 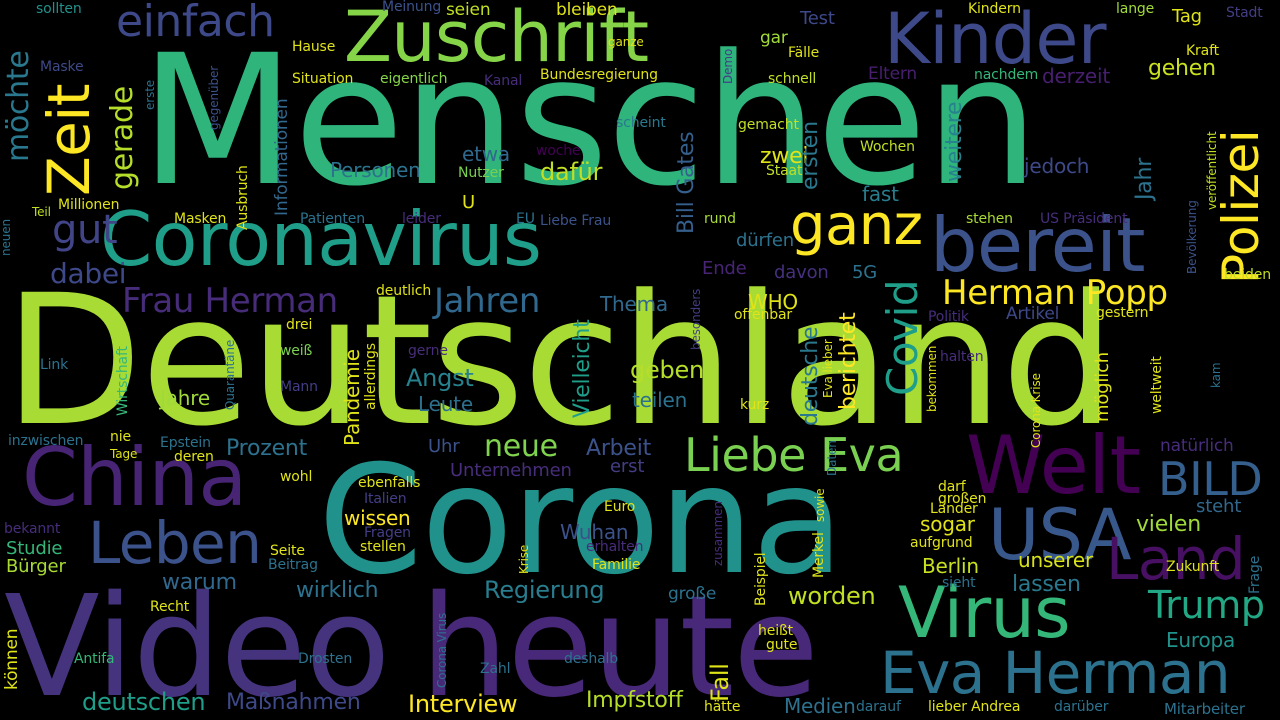 I want to click on word-leute: Leute, so click(x=445, y=404).